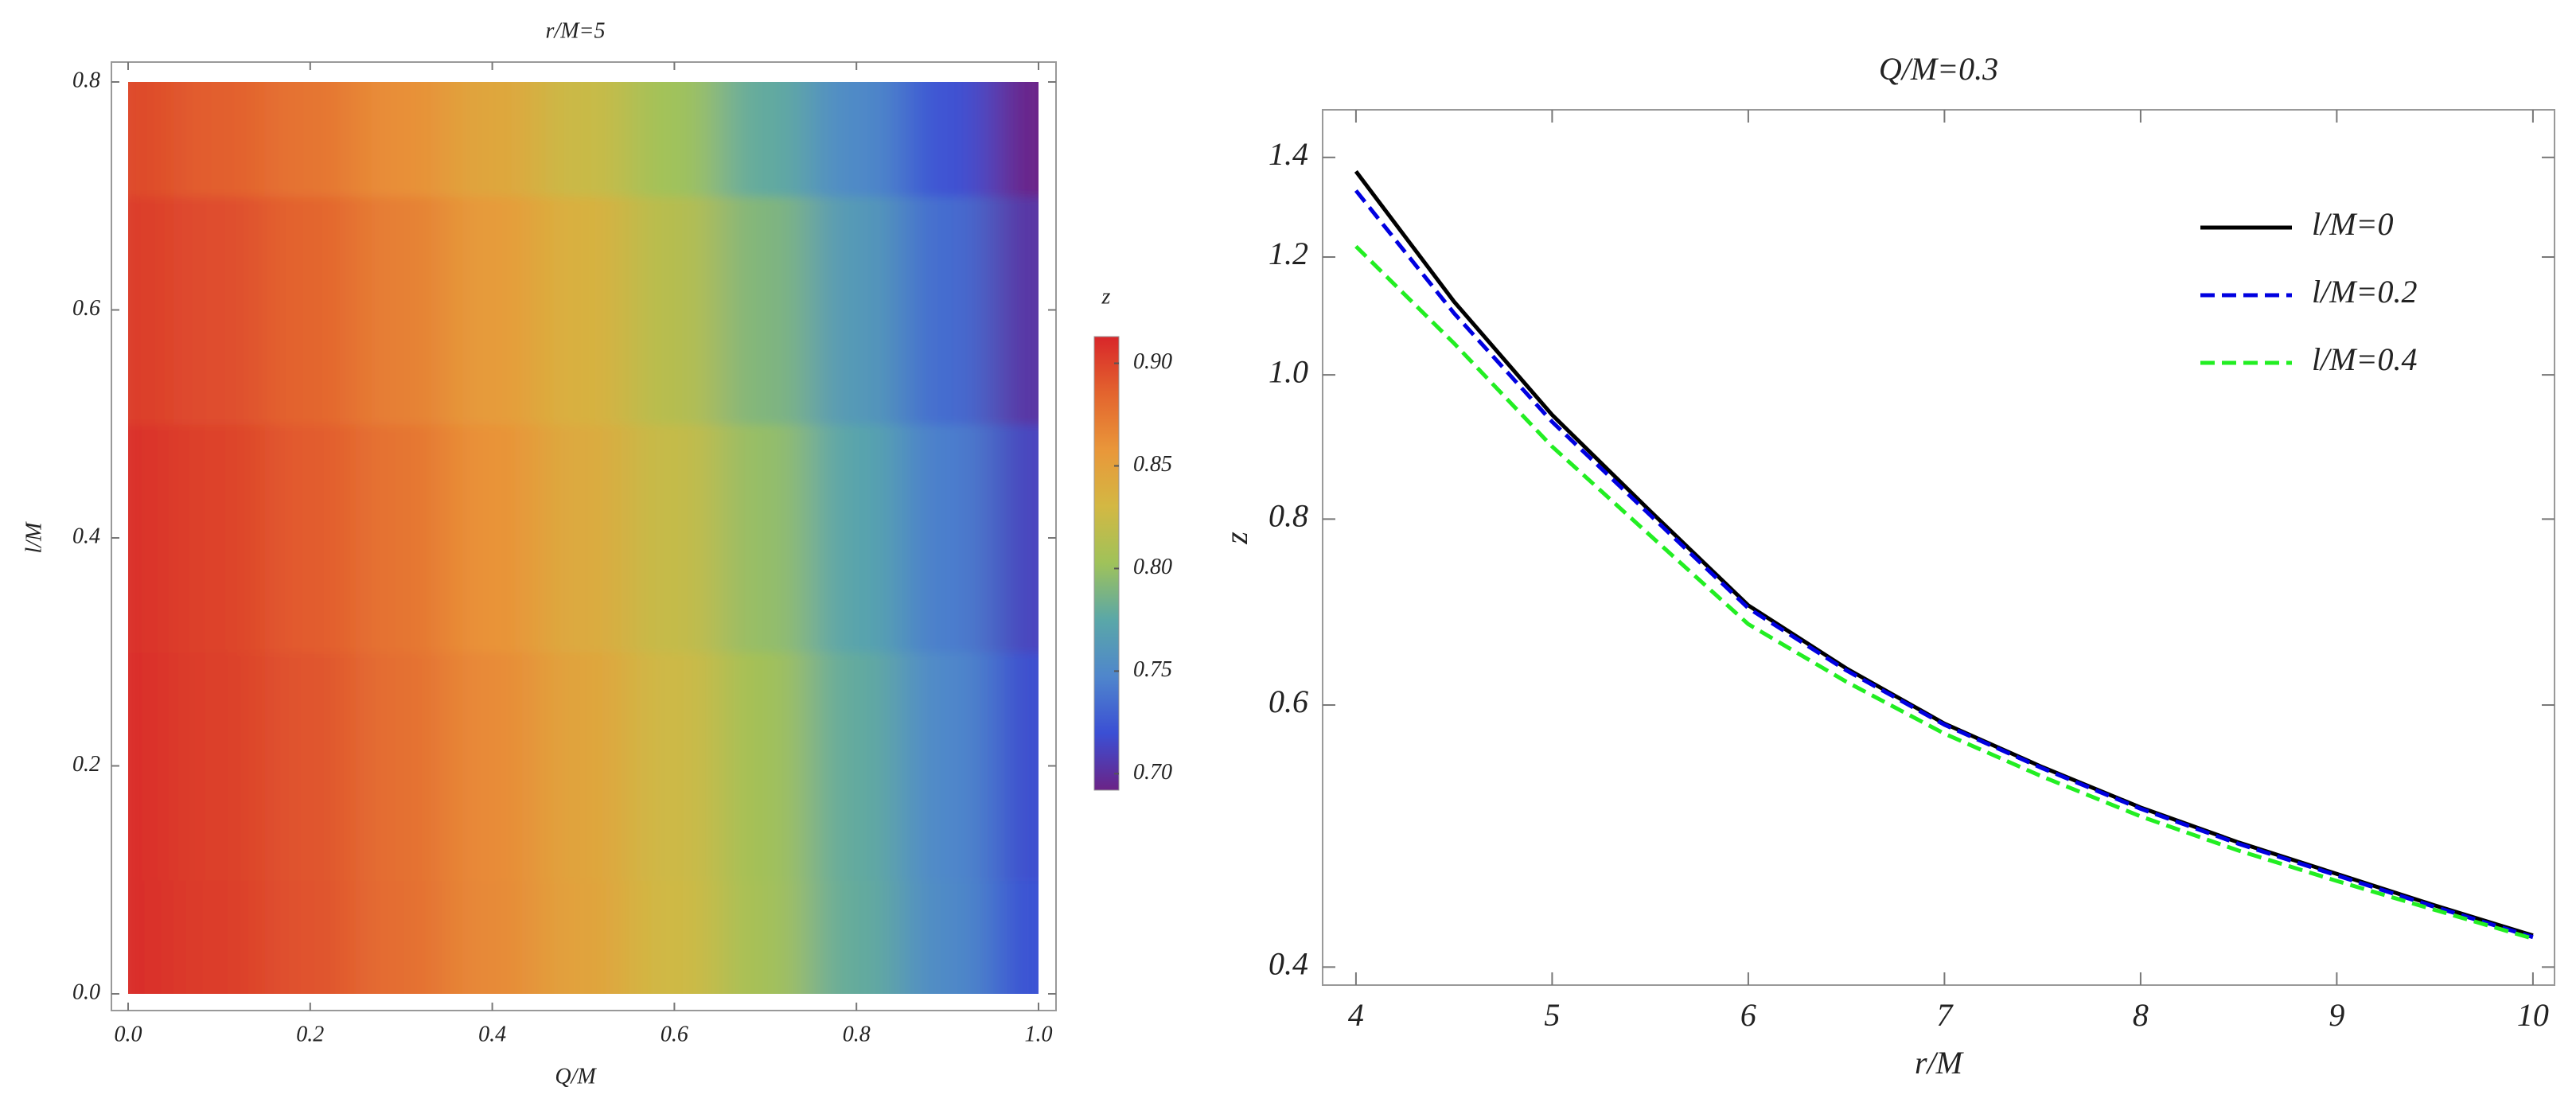  What do you see at coordinates (857, 1034) in the screenshot?
I see `x-tick-label: 0.8` at bounding box center [857, 1034].